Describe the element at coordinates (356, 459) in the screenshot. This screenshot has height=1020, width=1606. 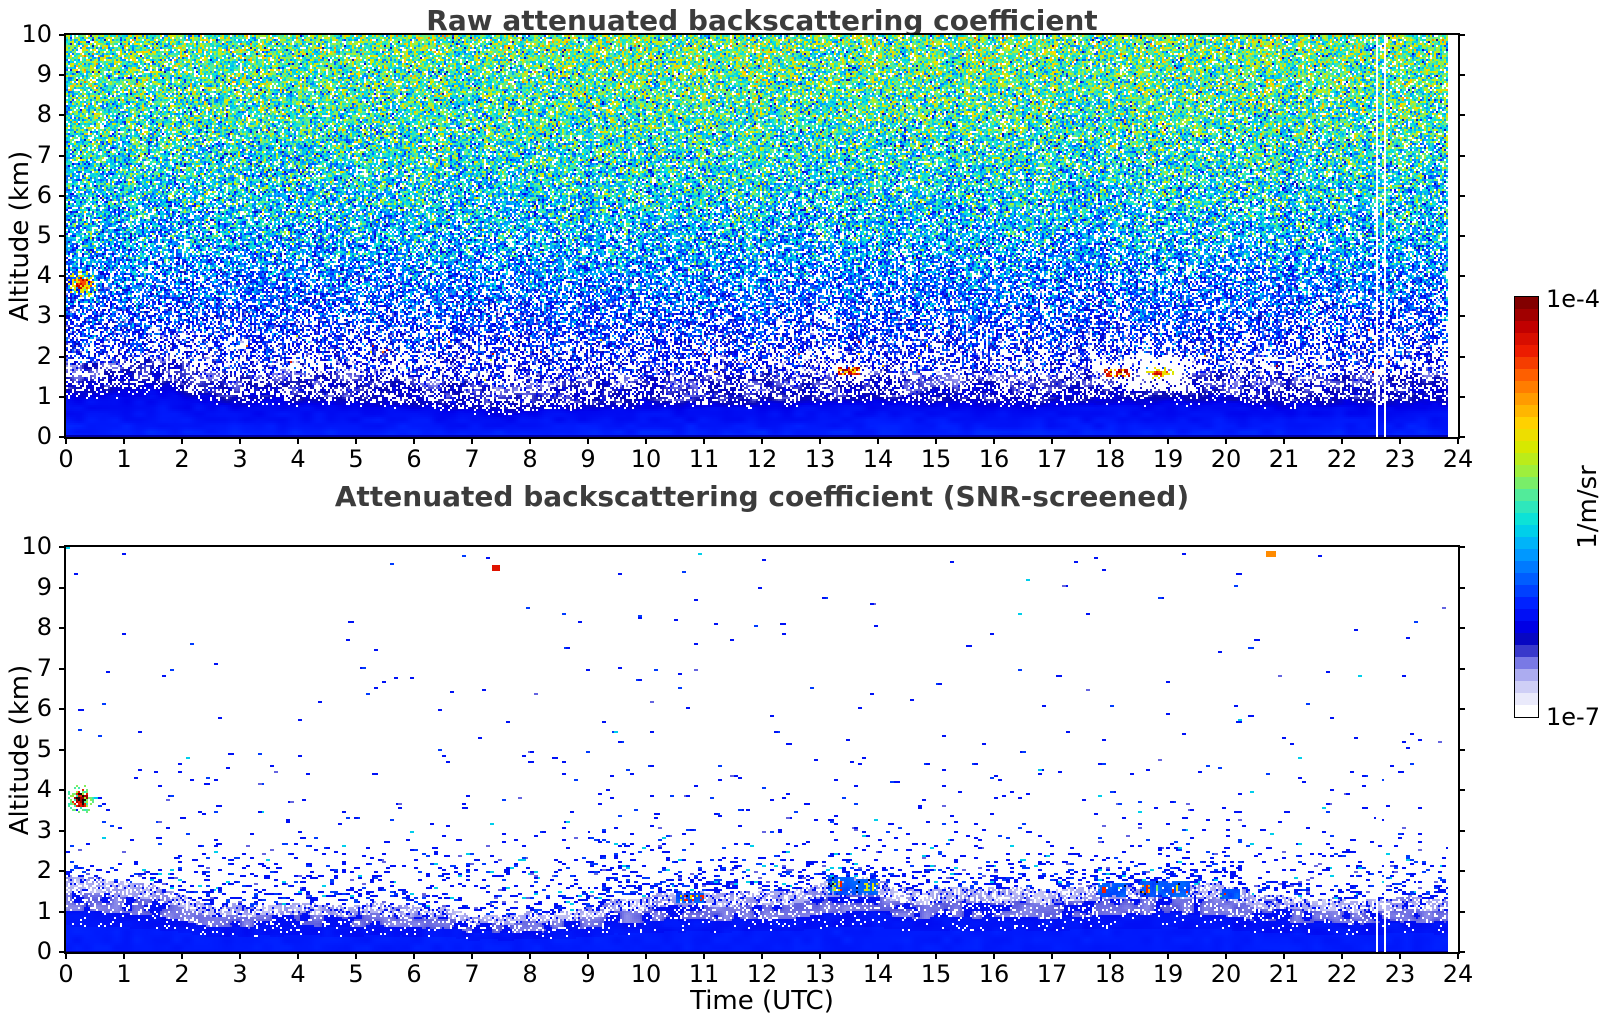
I see `x-tick-label: 5` at that location.